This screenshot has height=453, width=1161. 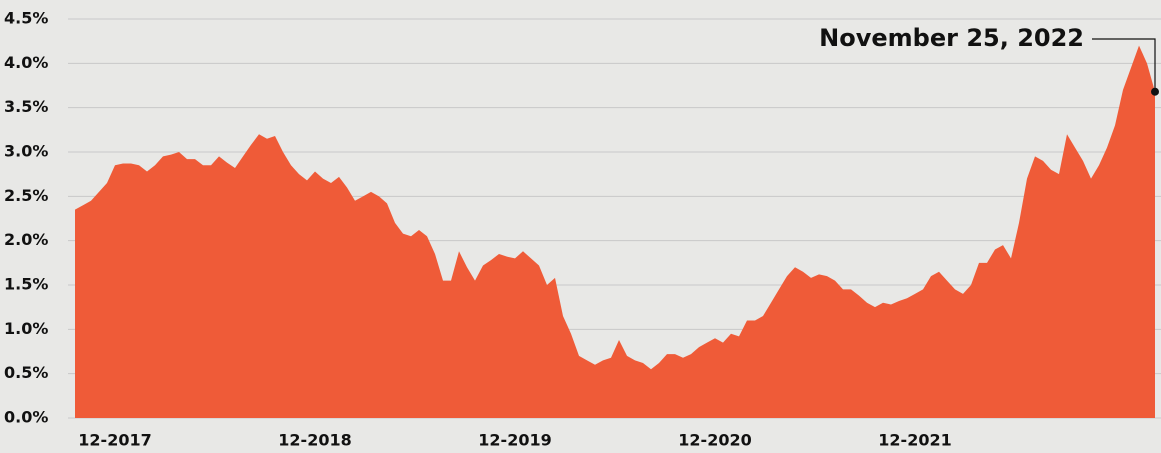 I want to click on y-tick-label: 0.0%, so click(x=26, y=417).